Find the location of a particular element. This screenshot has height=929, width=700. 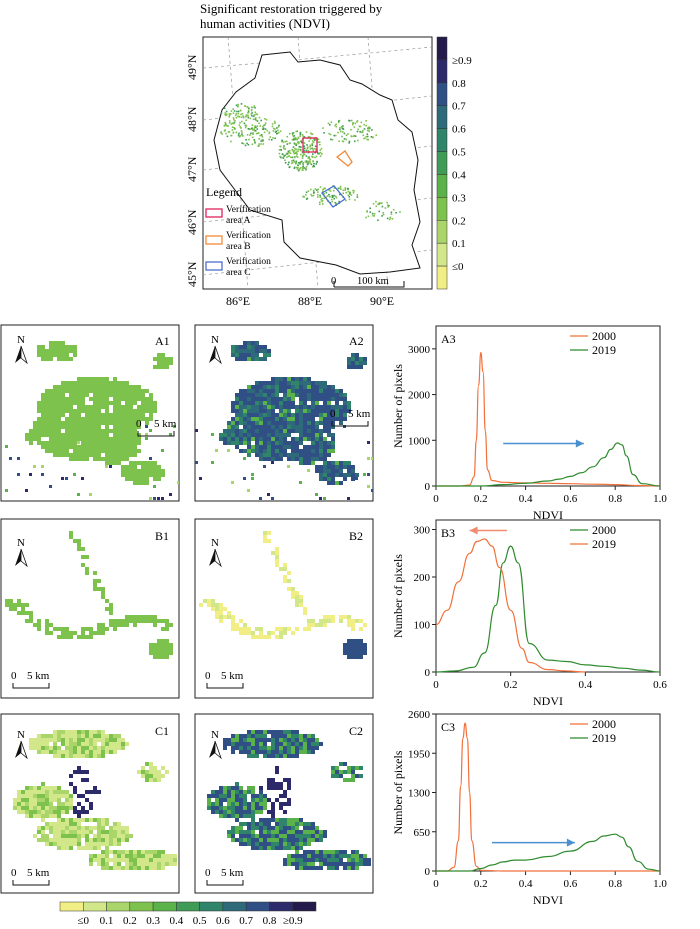

chart-panel-label: C3 is located at coordinates (448, 727).